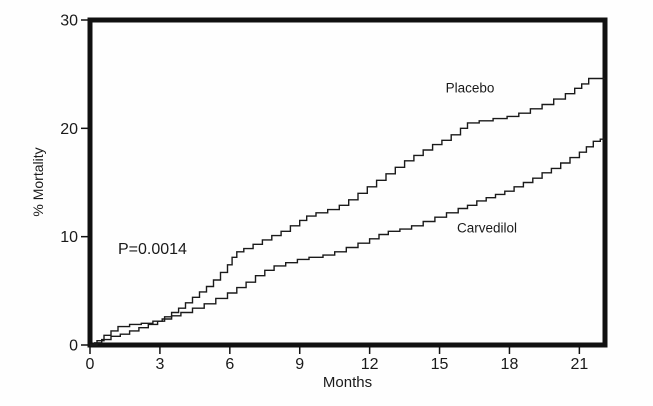 Image resolution: width=653 pixels, height=406 pixels. What do you see at coordinates (579, 364) in the screenshot?
I see `x-axis-tick-label: 21` at bounding box center [579, 364].